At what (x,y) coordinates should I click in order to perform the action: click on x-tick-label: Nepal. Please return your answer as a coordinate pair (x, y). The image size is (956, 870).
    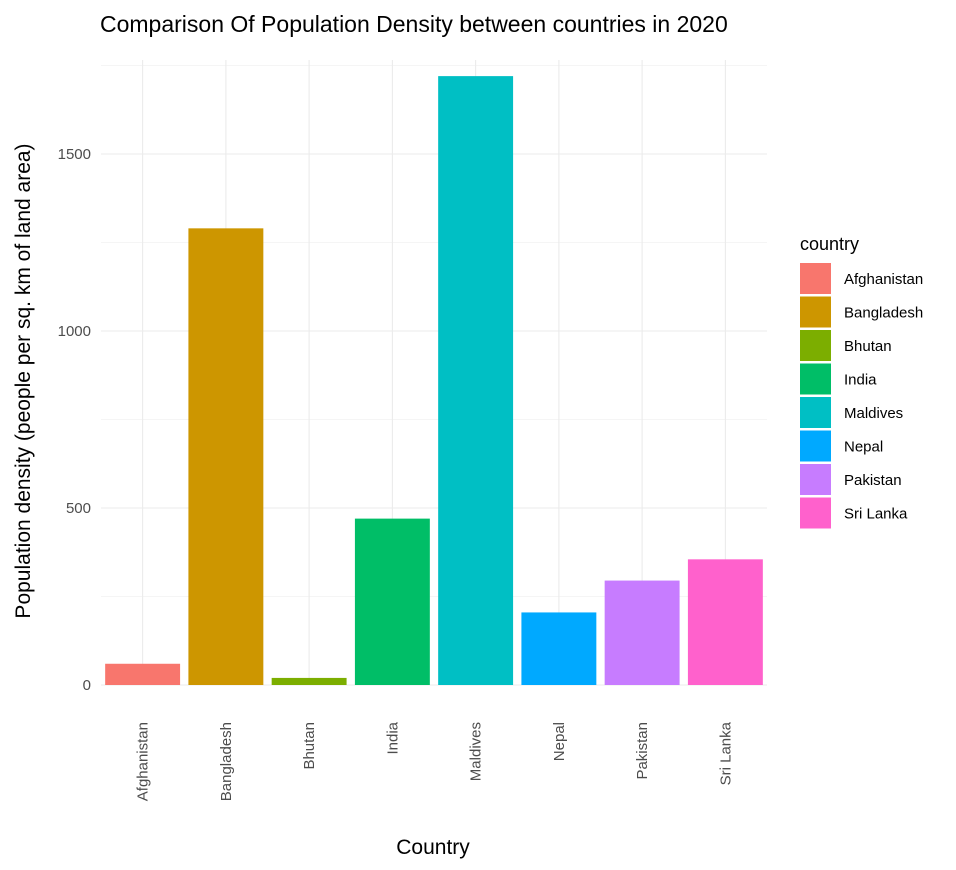
    Looking at the image, I should click on (559, 741).